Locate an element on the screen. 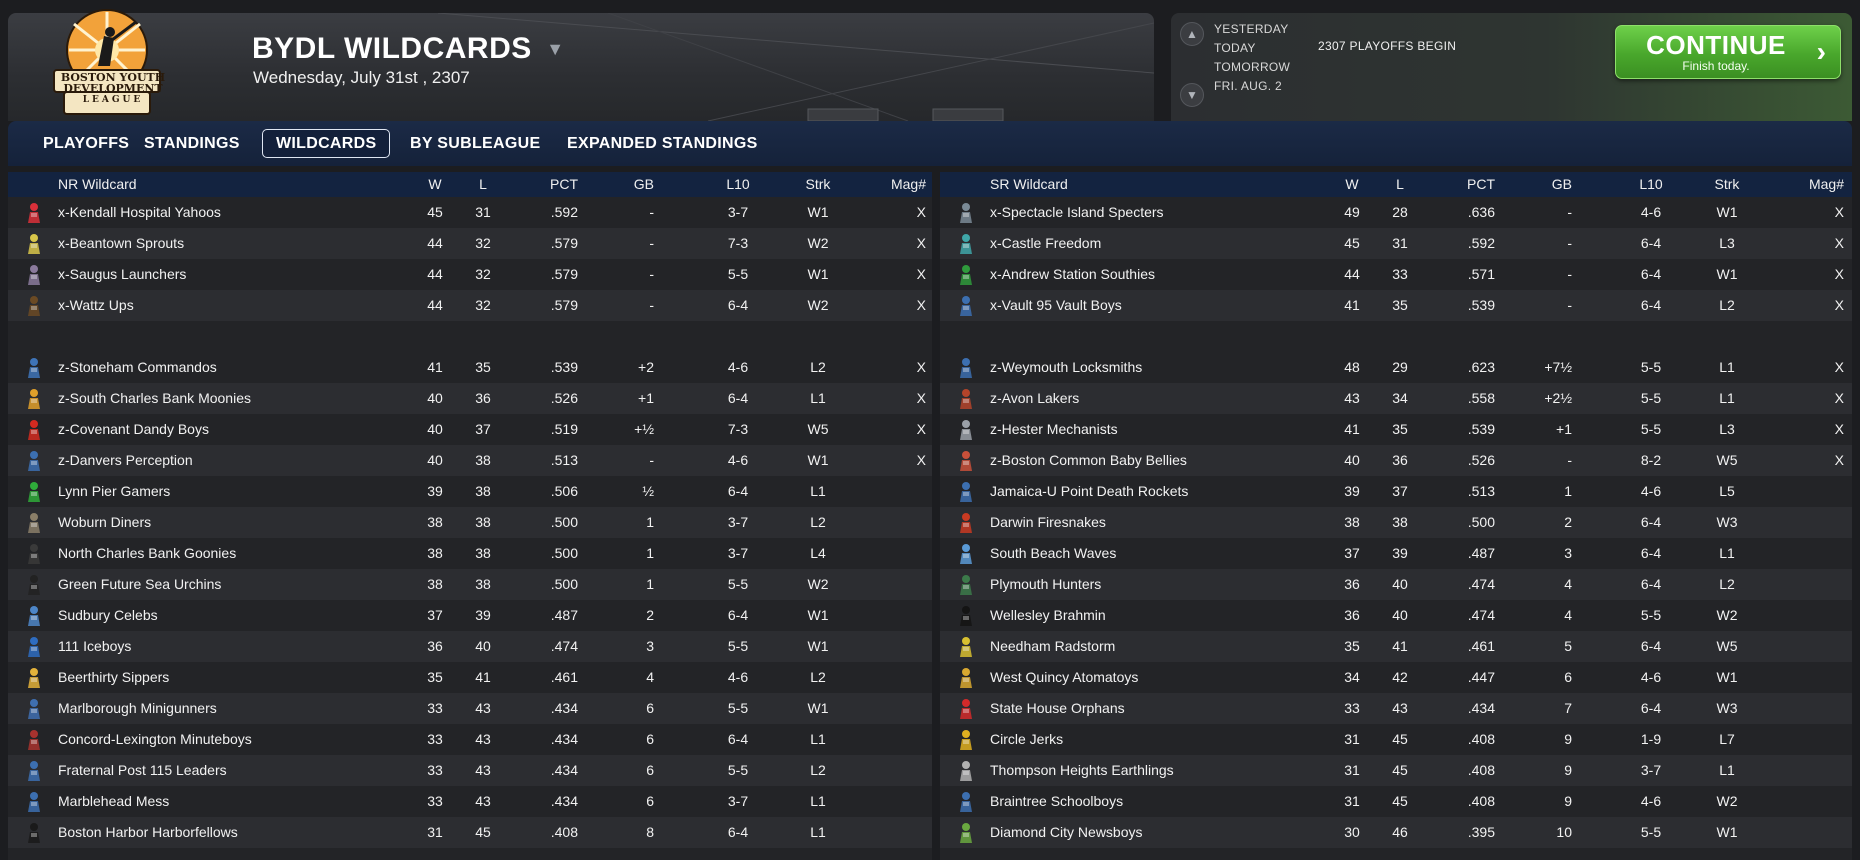 This screenshot has height=860, width=1860. table-row: Wellesley Brahmin 36 40 .474 4 5-5 W2 is located at coordinates (1396, 615).